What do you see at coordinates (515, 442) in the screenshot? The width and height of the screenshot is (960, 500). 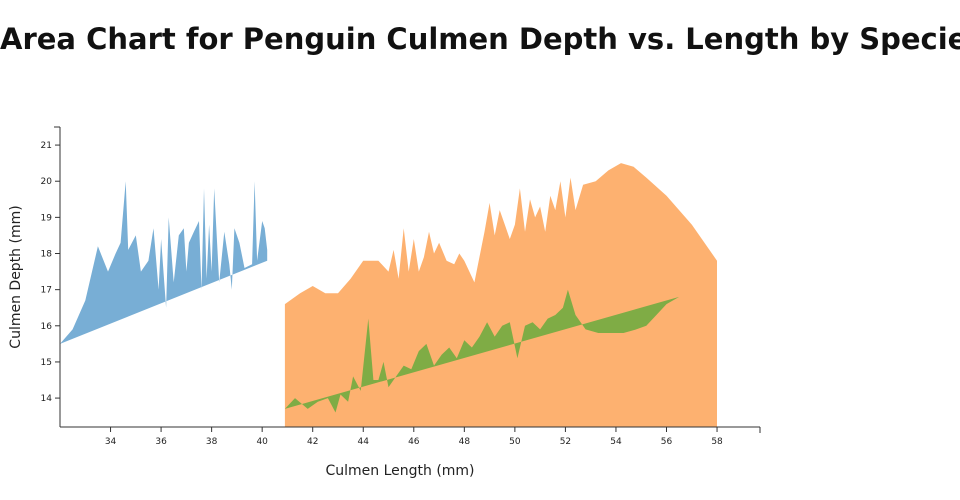 I see `x-tick-label: 50` at bounding box center [515, 442].